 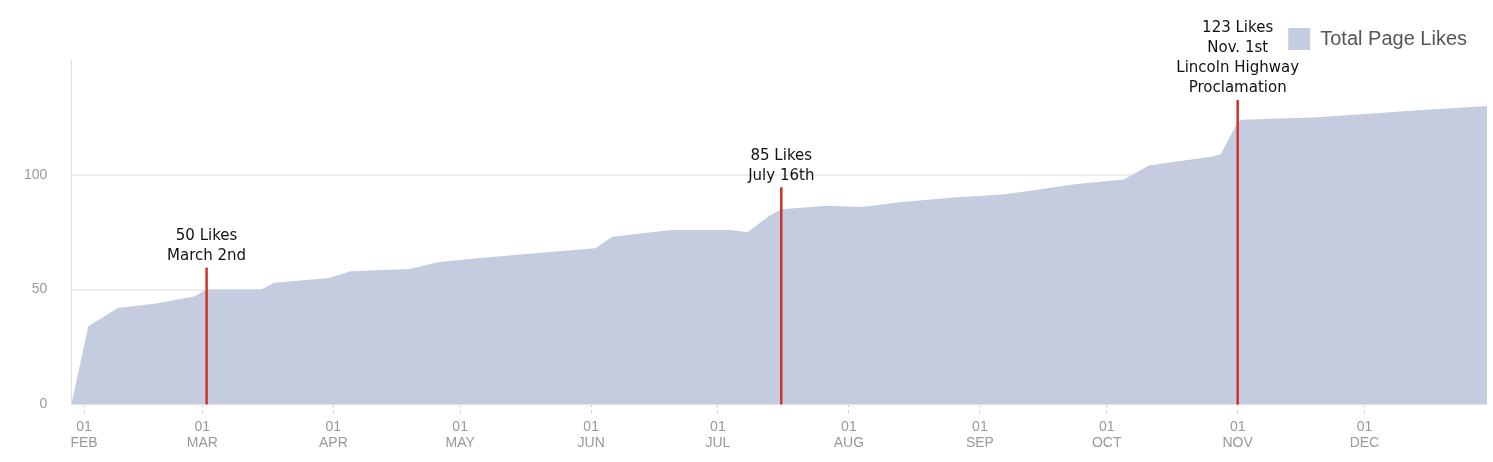 What do you see at coordinates (84, 434) in the screenshot?
I see `x-tick-label: 01 FEB` at bounding box center [84, 434].